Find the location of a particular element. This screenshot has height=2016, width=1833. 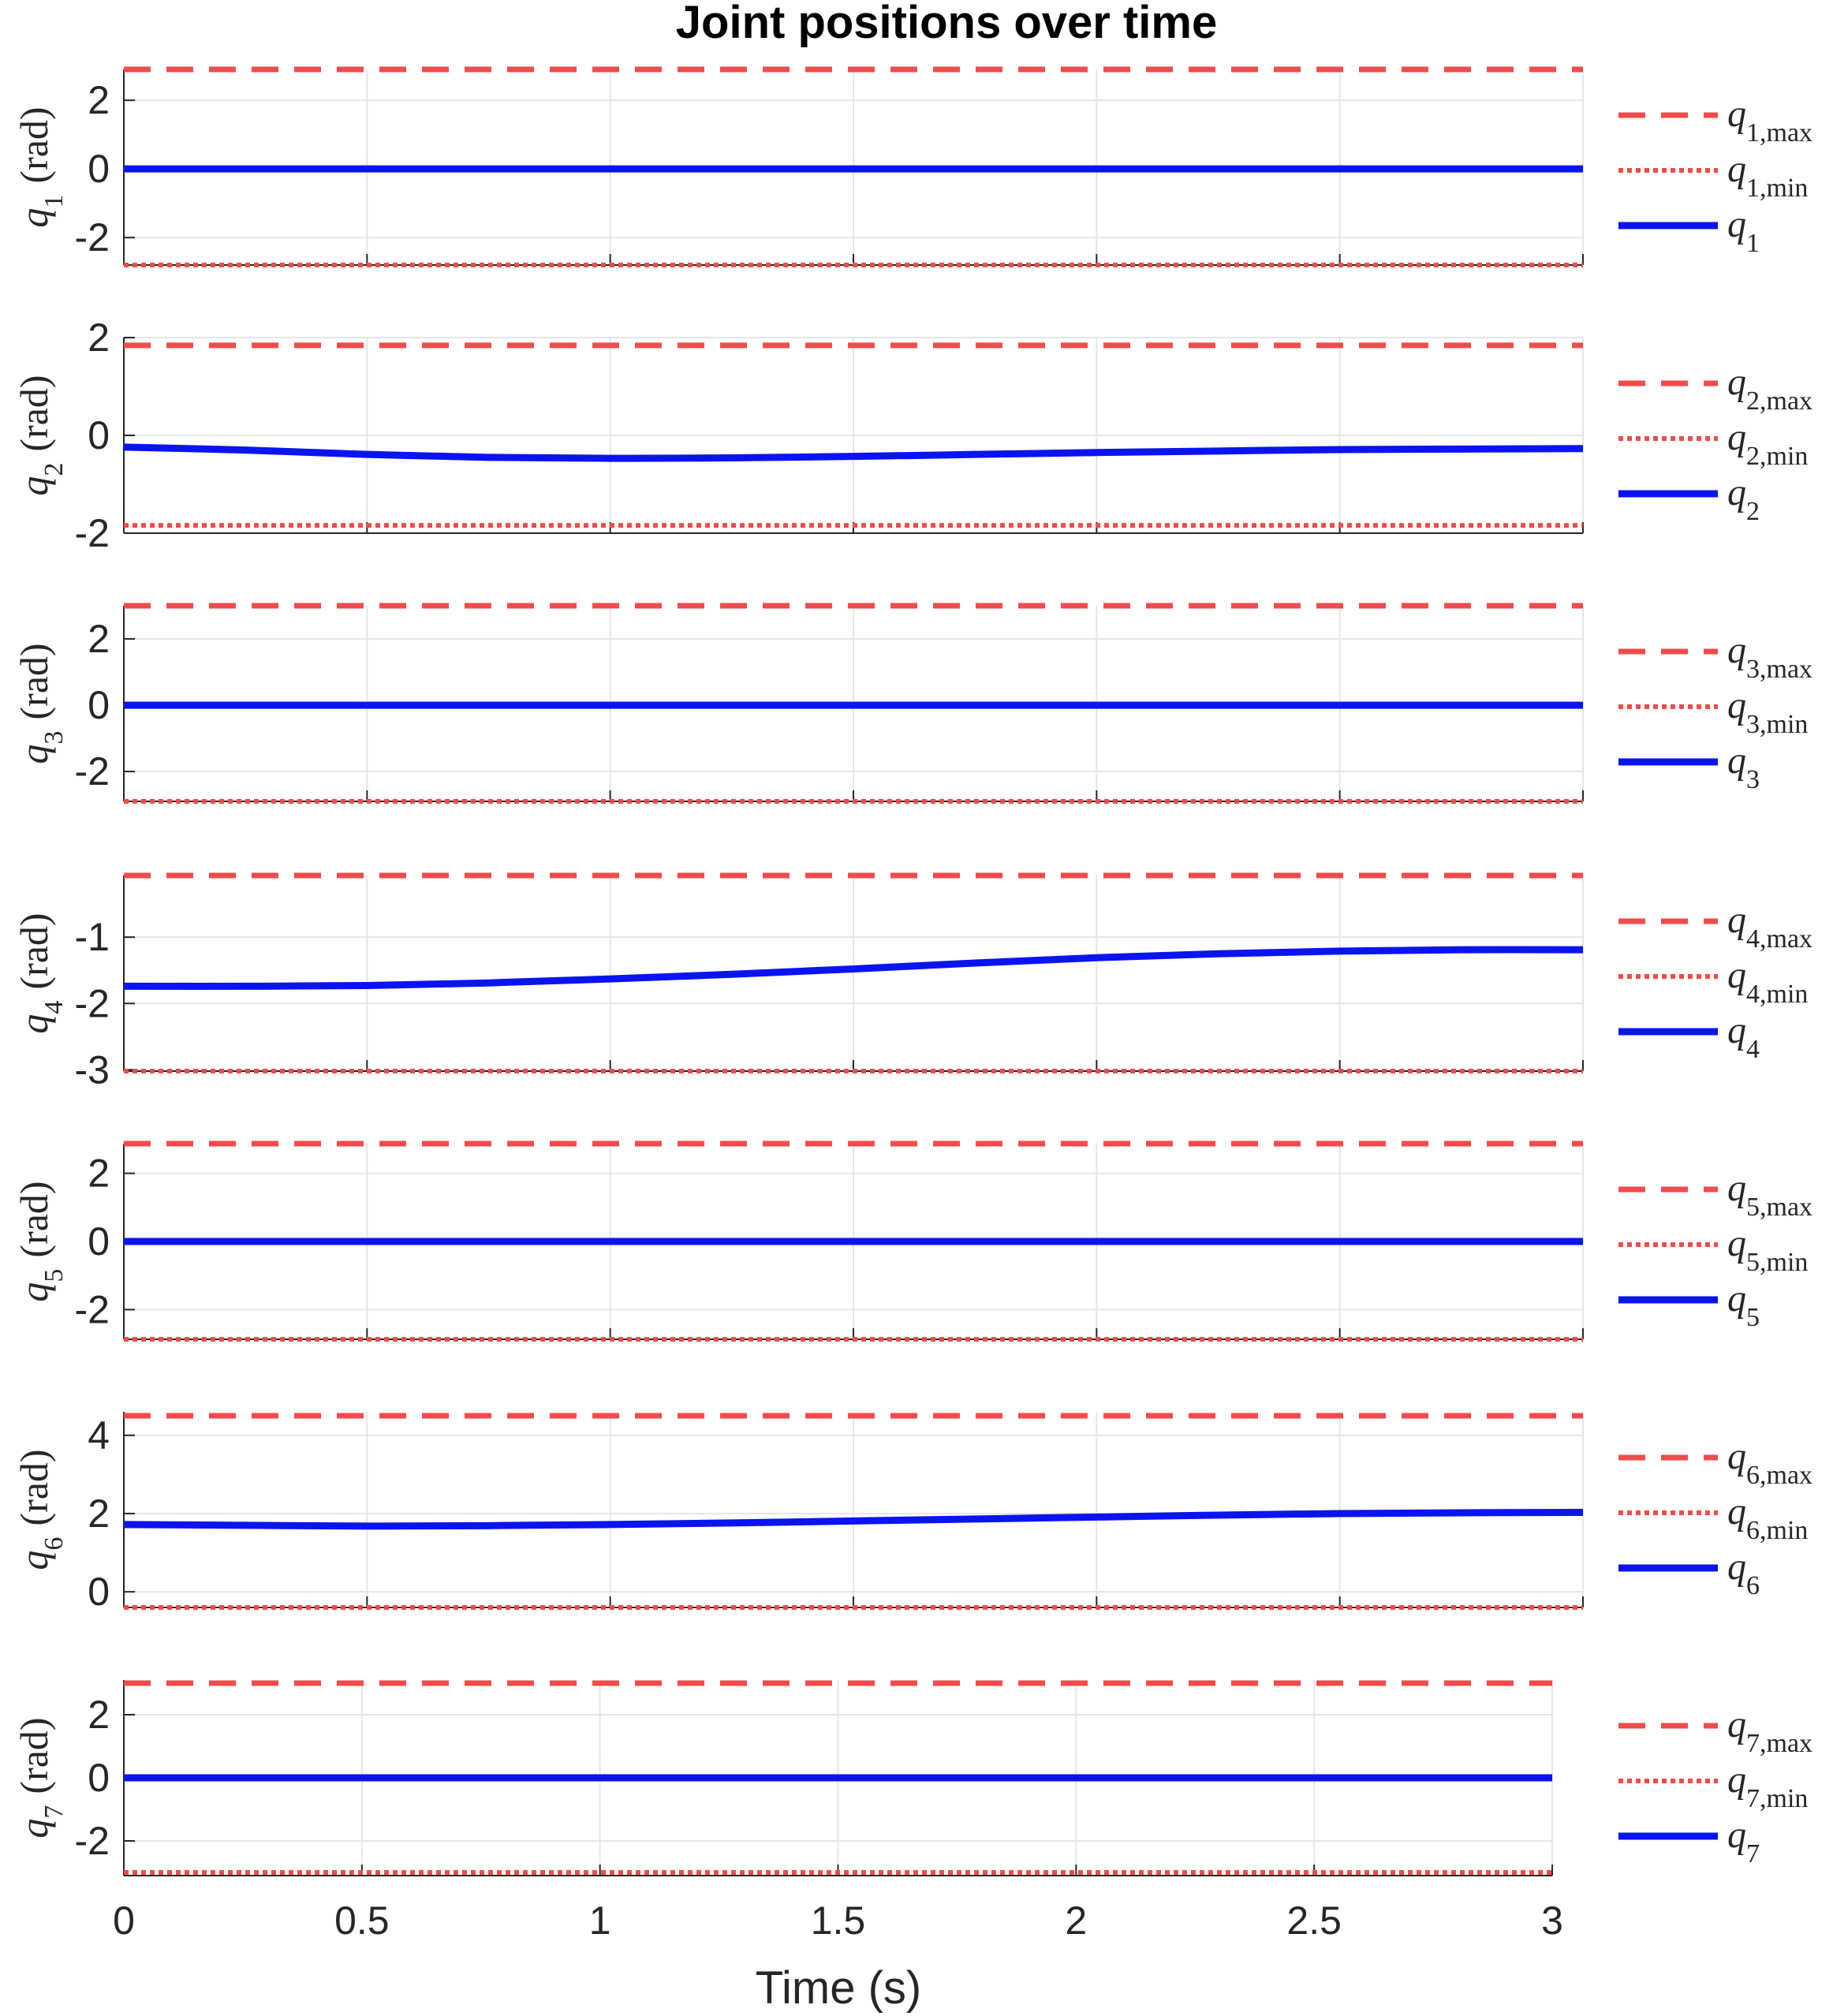

math-subscript: 5,min is located at coordinates (1777, 1262).